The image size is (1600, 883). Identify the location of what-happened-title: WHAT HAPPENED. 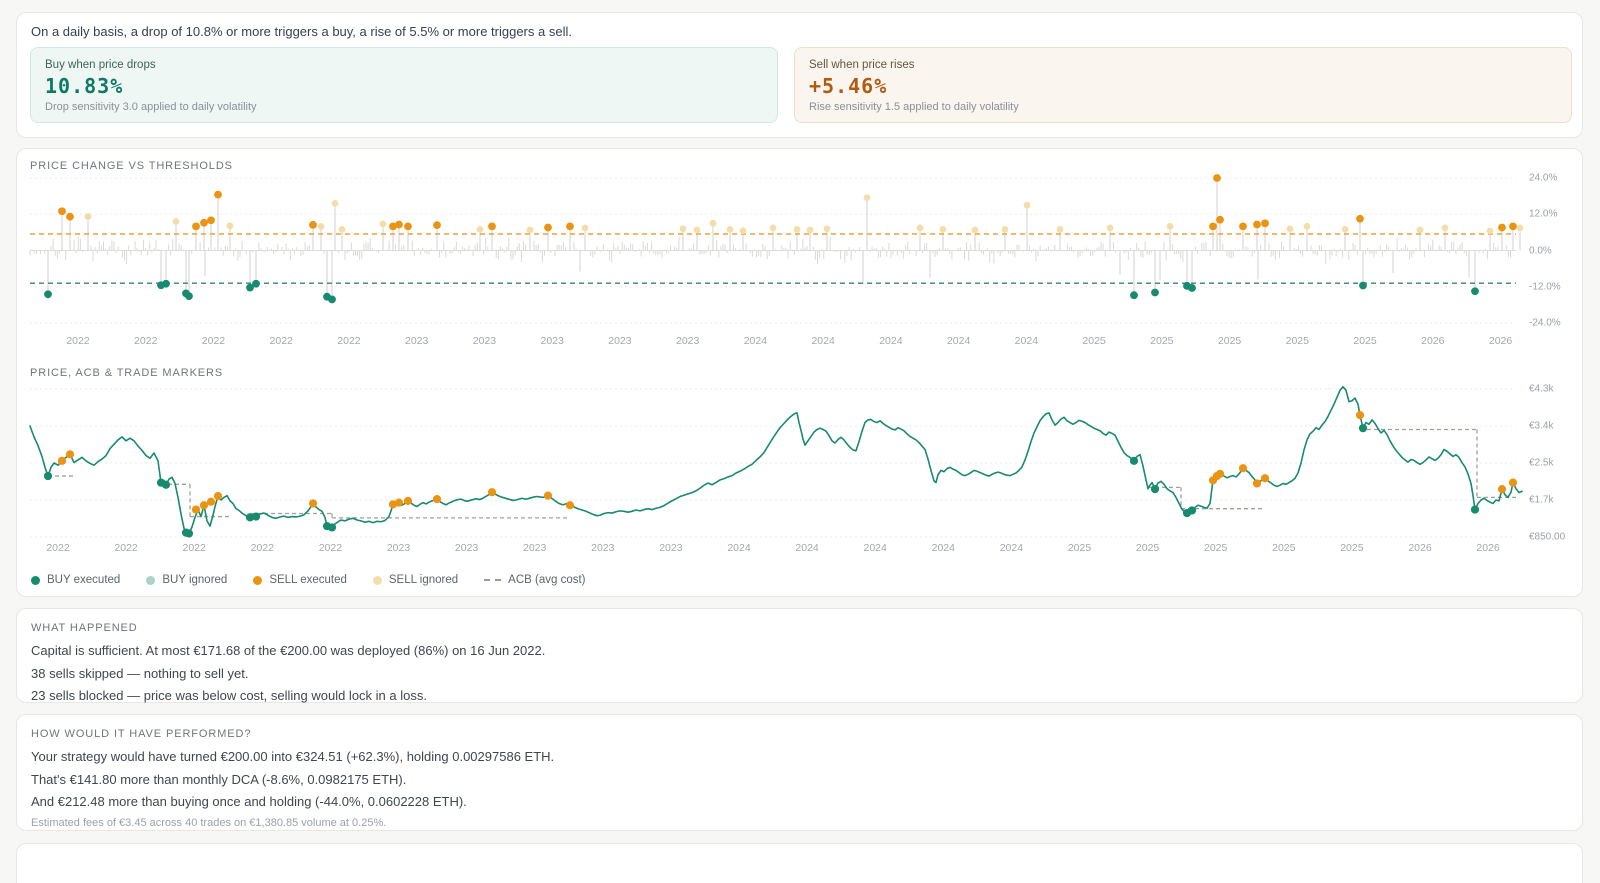
(84, 628).